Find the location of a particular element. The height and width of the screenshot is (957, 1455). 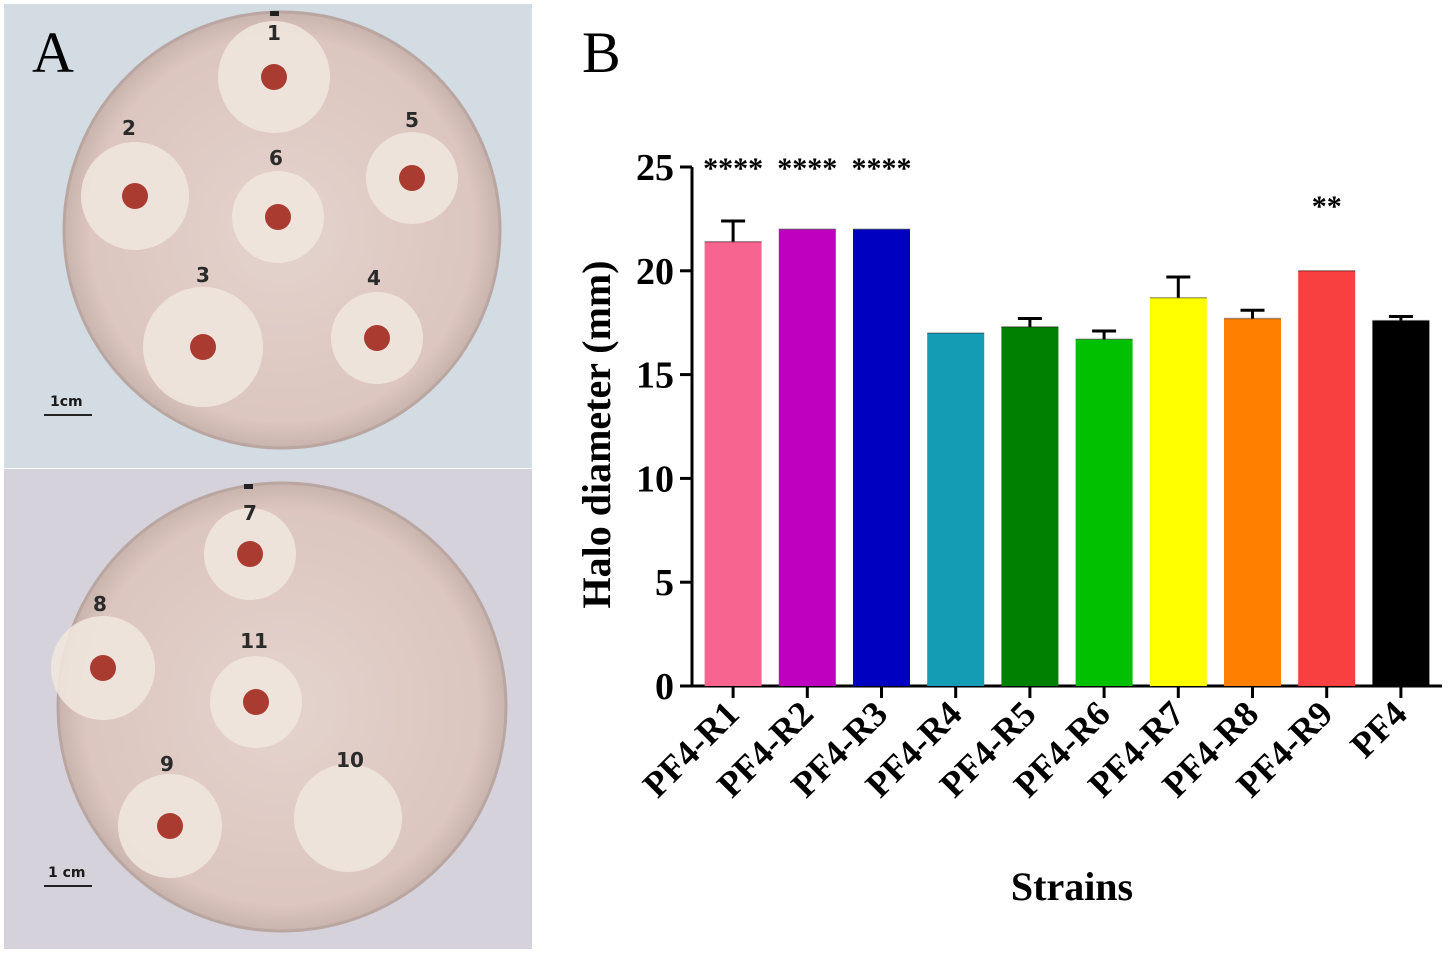

x-axis-title: Strains is located at coordinates (1072, 886).